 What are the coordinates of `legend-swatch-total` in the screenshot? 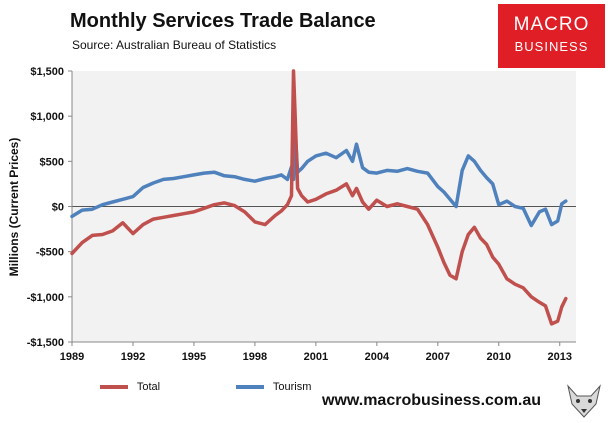 It's located at (114, 387).